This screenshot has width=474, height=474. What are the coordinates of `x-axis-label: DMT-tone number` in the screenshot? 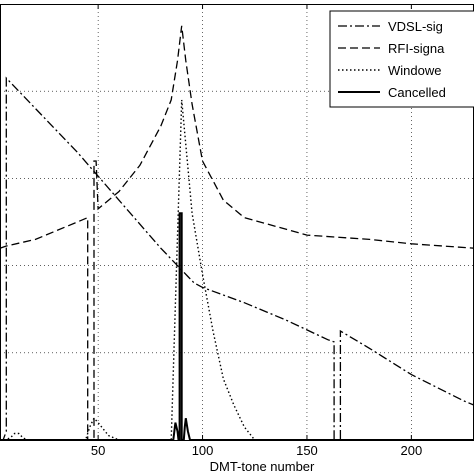 It's located at (262, 466).